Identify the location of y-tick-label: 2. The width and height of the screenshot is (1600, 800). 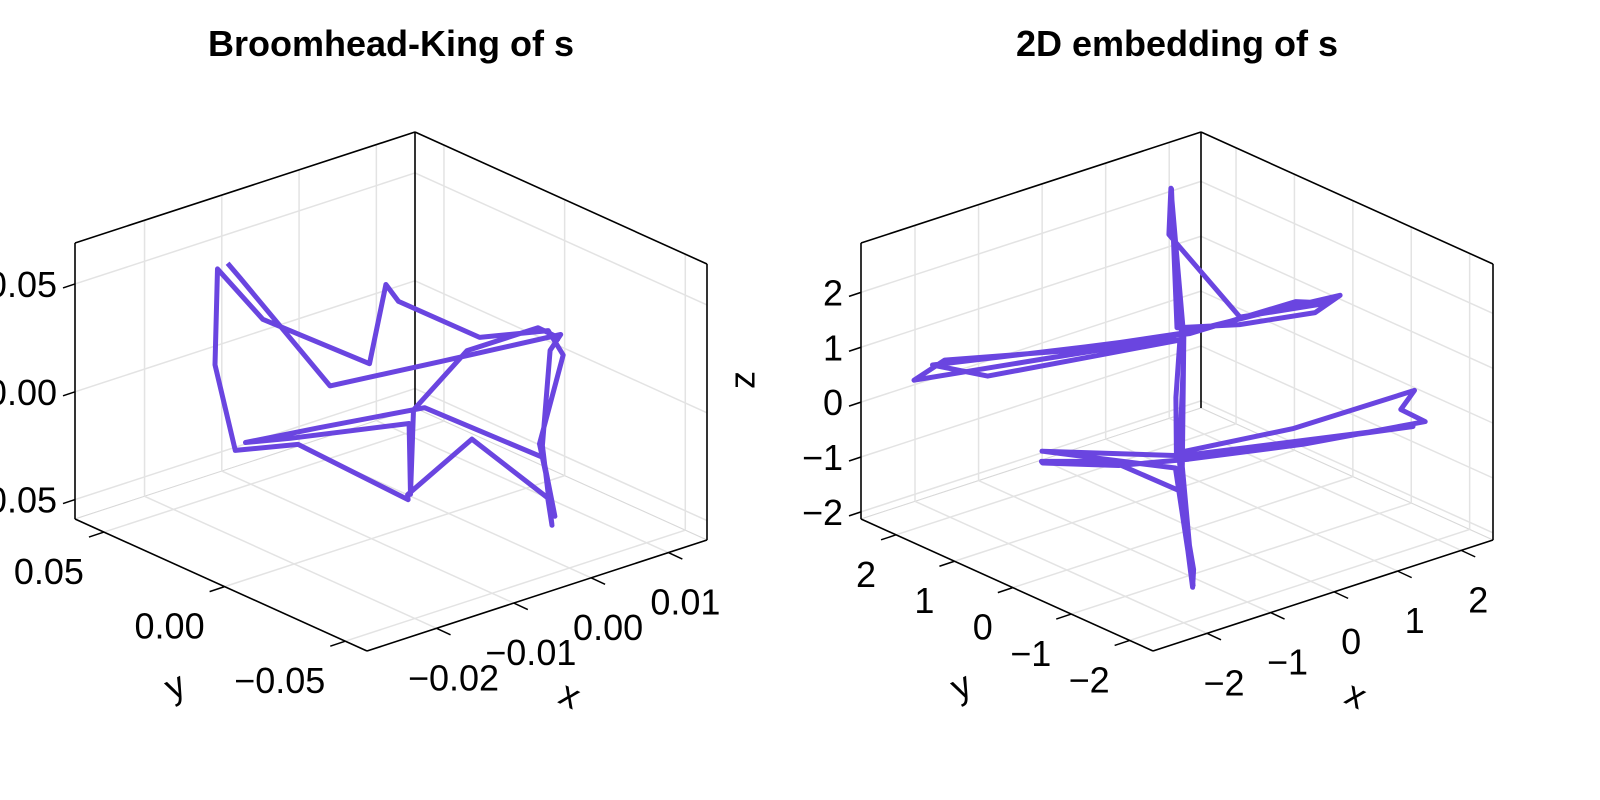
(866, 574).